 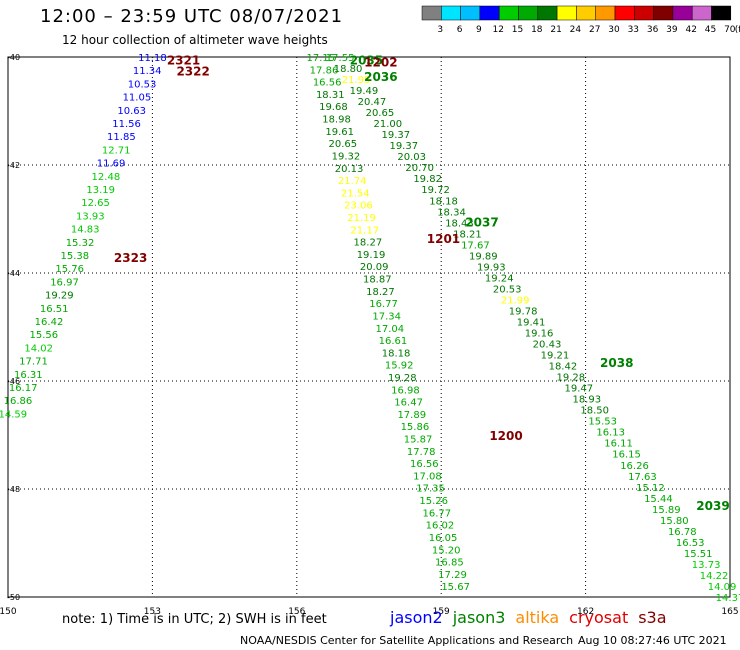 I want to click on time-label: 2322, so click(x=192, y=72).